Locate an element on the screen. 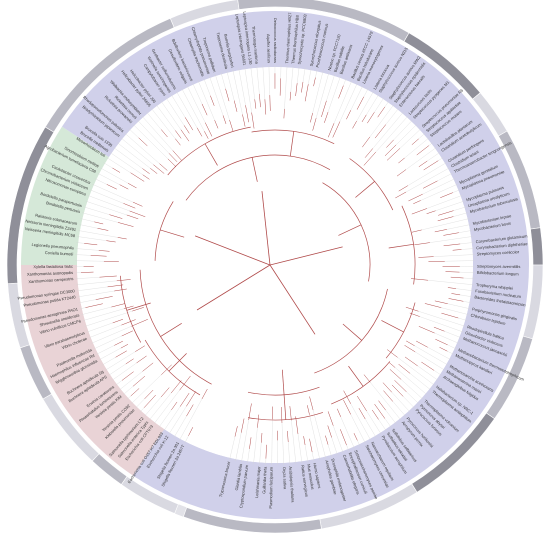 This screenshot has width=549, height=545. leaf-label: Bifidobacterium longum is located at coordinates (498, 273).